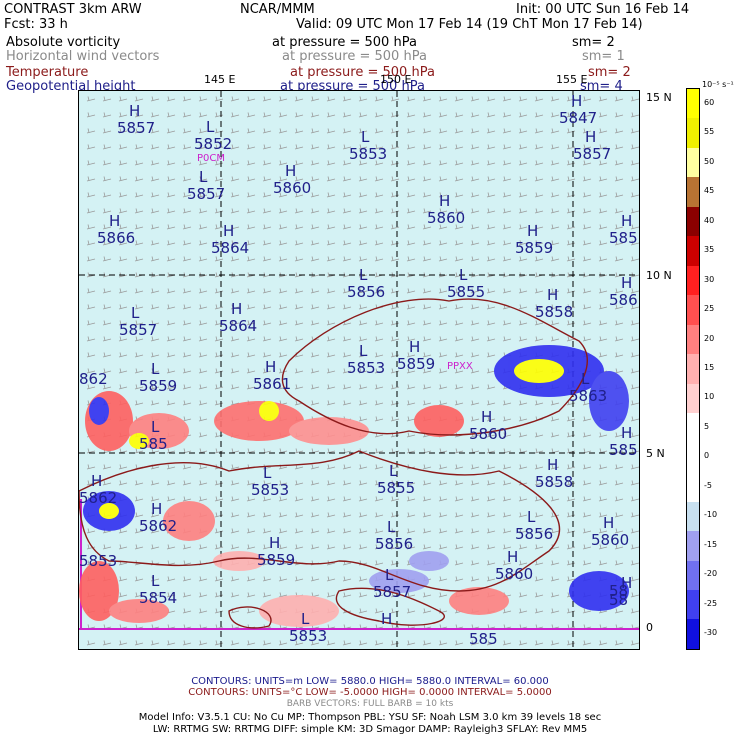  Describe the element at coordinates (623, 442) in the screenshot. I see `height-center: H 585` at that location.